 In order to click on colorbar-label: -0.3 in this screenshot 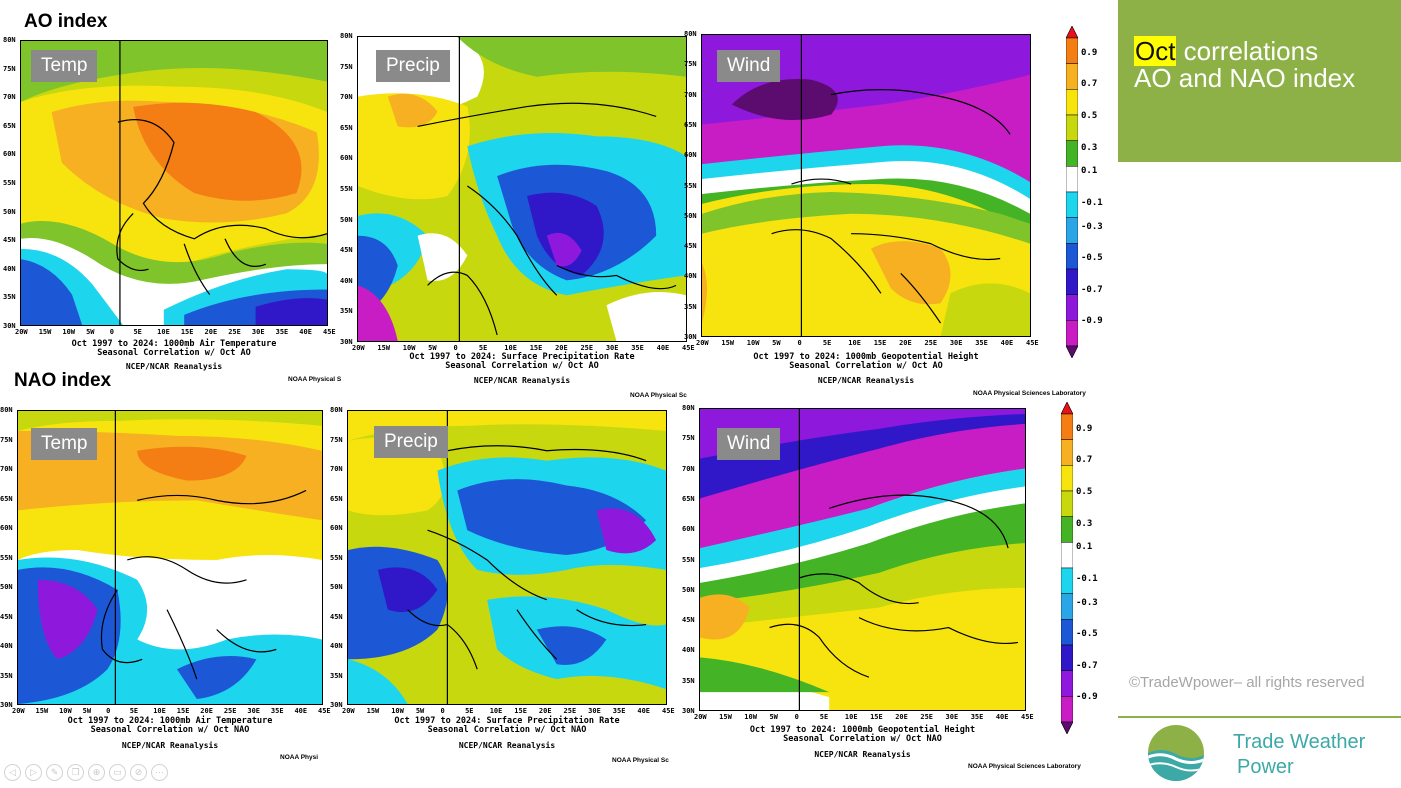, I will do `click(1087, 602)`.